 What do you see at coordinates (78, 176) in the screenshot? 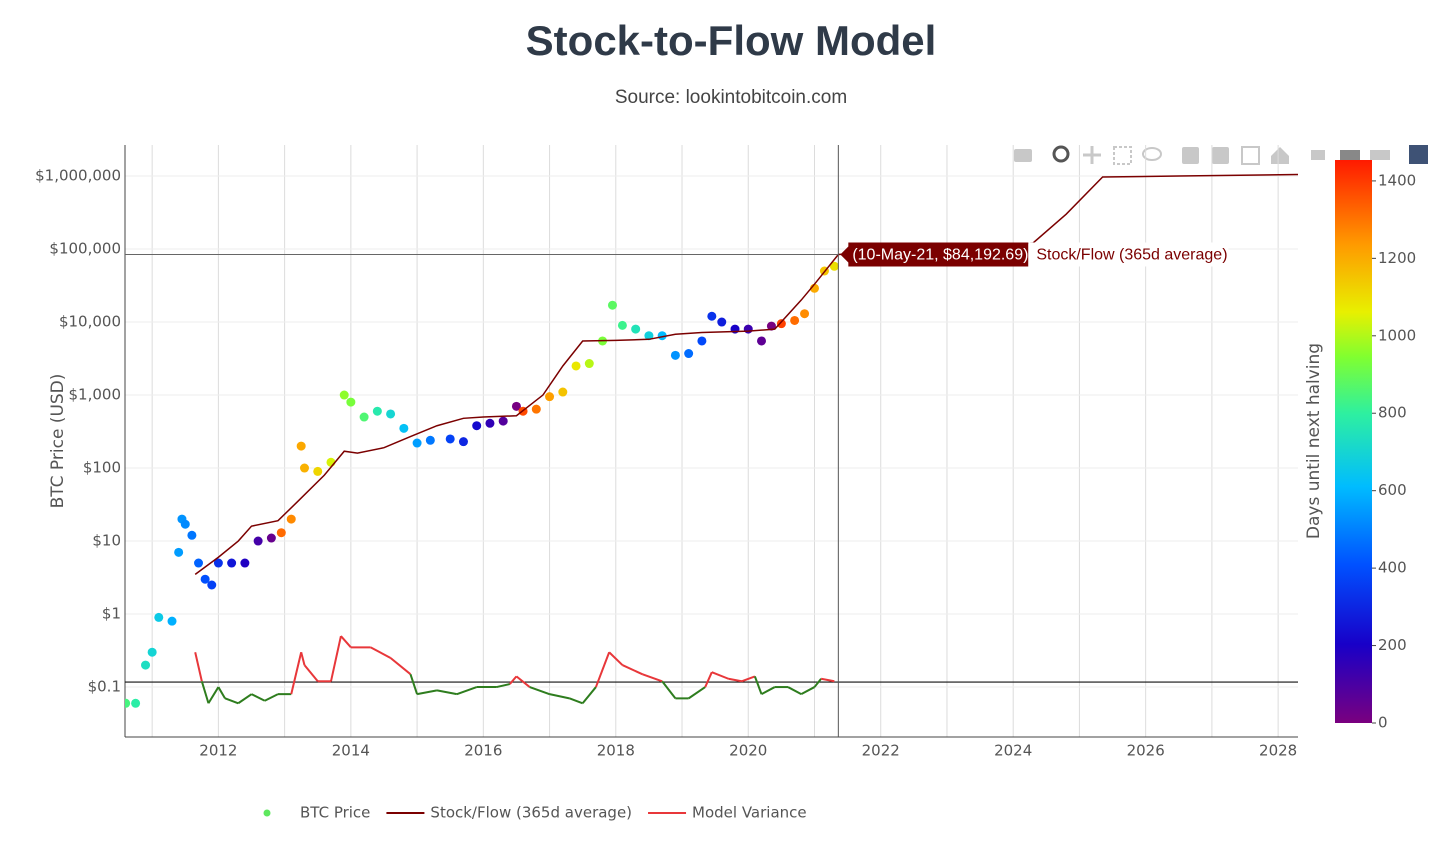
I see `y-tick-label: $1,000,000` at bounding box center [78, 176].